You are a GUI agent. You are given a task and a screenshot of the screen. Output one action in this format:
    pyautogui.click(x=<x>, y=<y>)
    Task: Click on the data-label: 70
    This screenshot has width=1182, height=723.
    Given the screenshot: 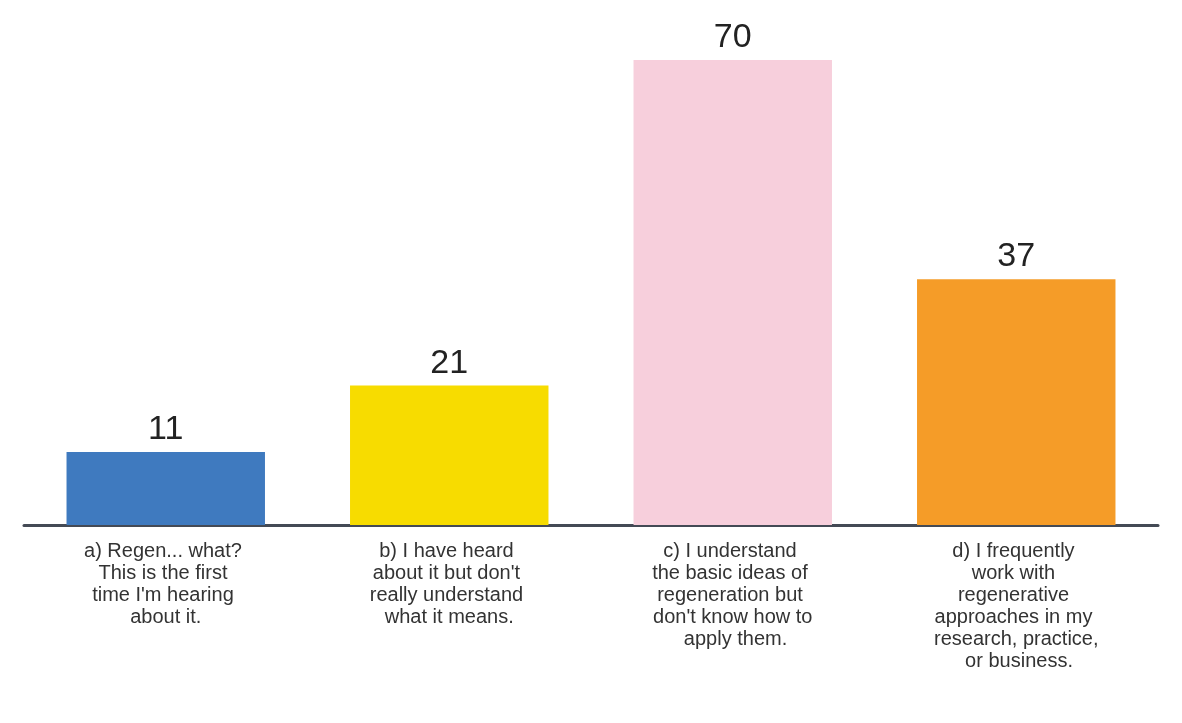 What is the action you would take?
    pyautogui.click(x=732, y=35)
    